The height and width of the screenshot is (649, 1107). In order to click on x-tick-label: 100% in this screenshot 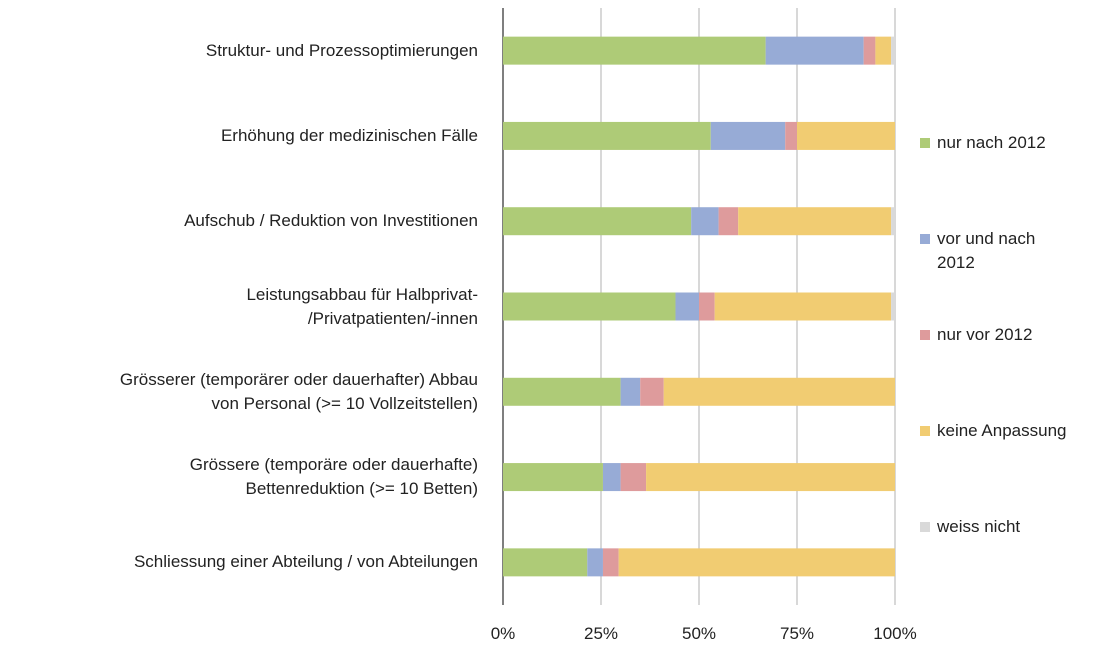, I will do `click(895, 633)`.